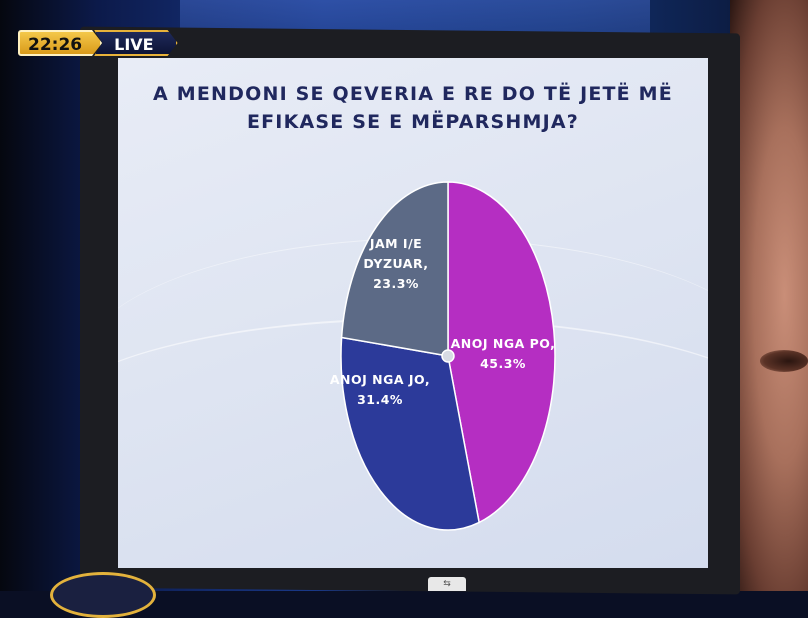  I want to click on chart-title-line-2: EFIKASE SE E MËPARSHMJA?, so click(413, 122).